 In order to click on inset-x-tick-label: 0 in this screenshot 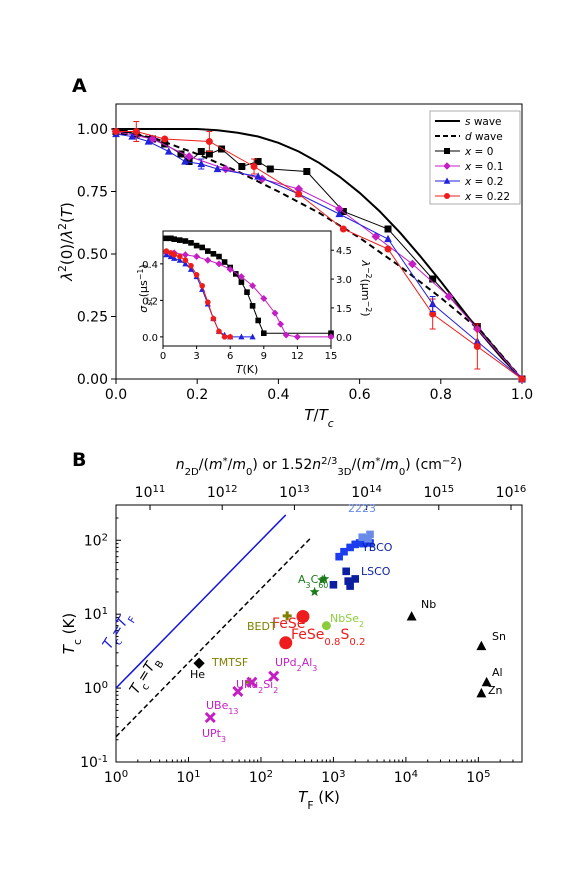, I will do `click(163, 356)`.